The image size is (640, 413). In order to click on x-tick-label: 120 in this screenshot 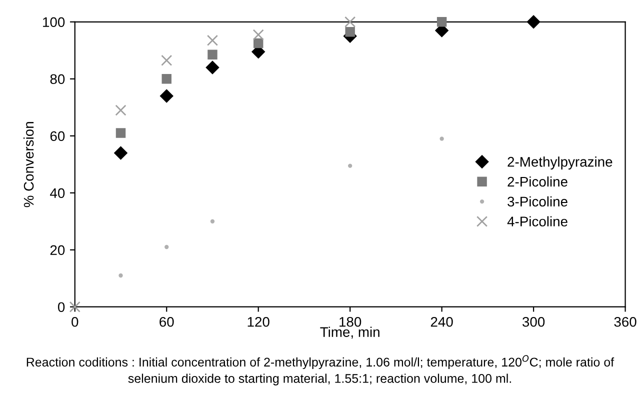, I will do `click(259, 321)`.